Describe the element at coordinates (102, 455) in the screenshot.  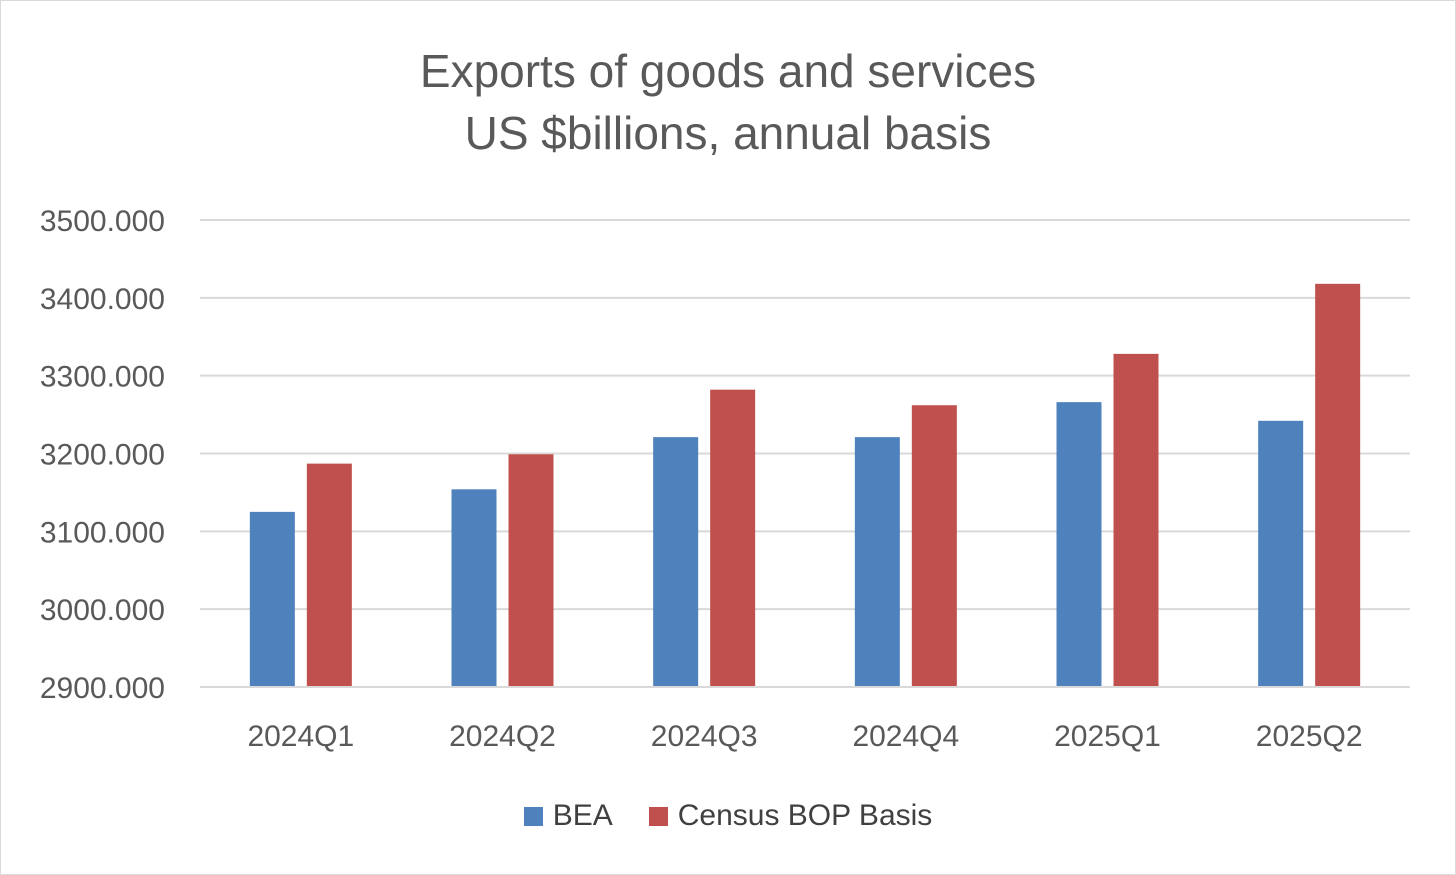
I see `y-tick-label: 3200.000` at that location.